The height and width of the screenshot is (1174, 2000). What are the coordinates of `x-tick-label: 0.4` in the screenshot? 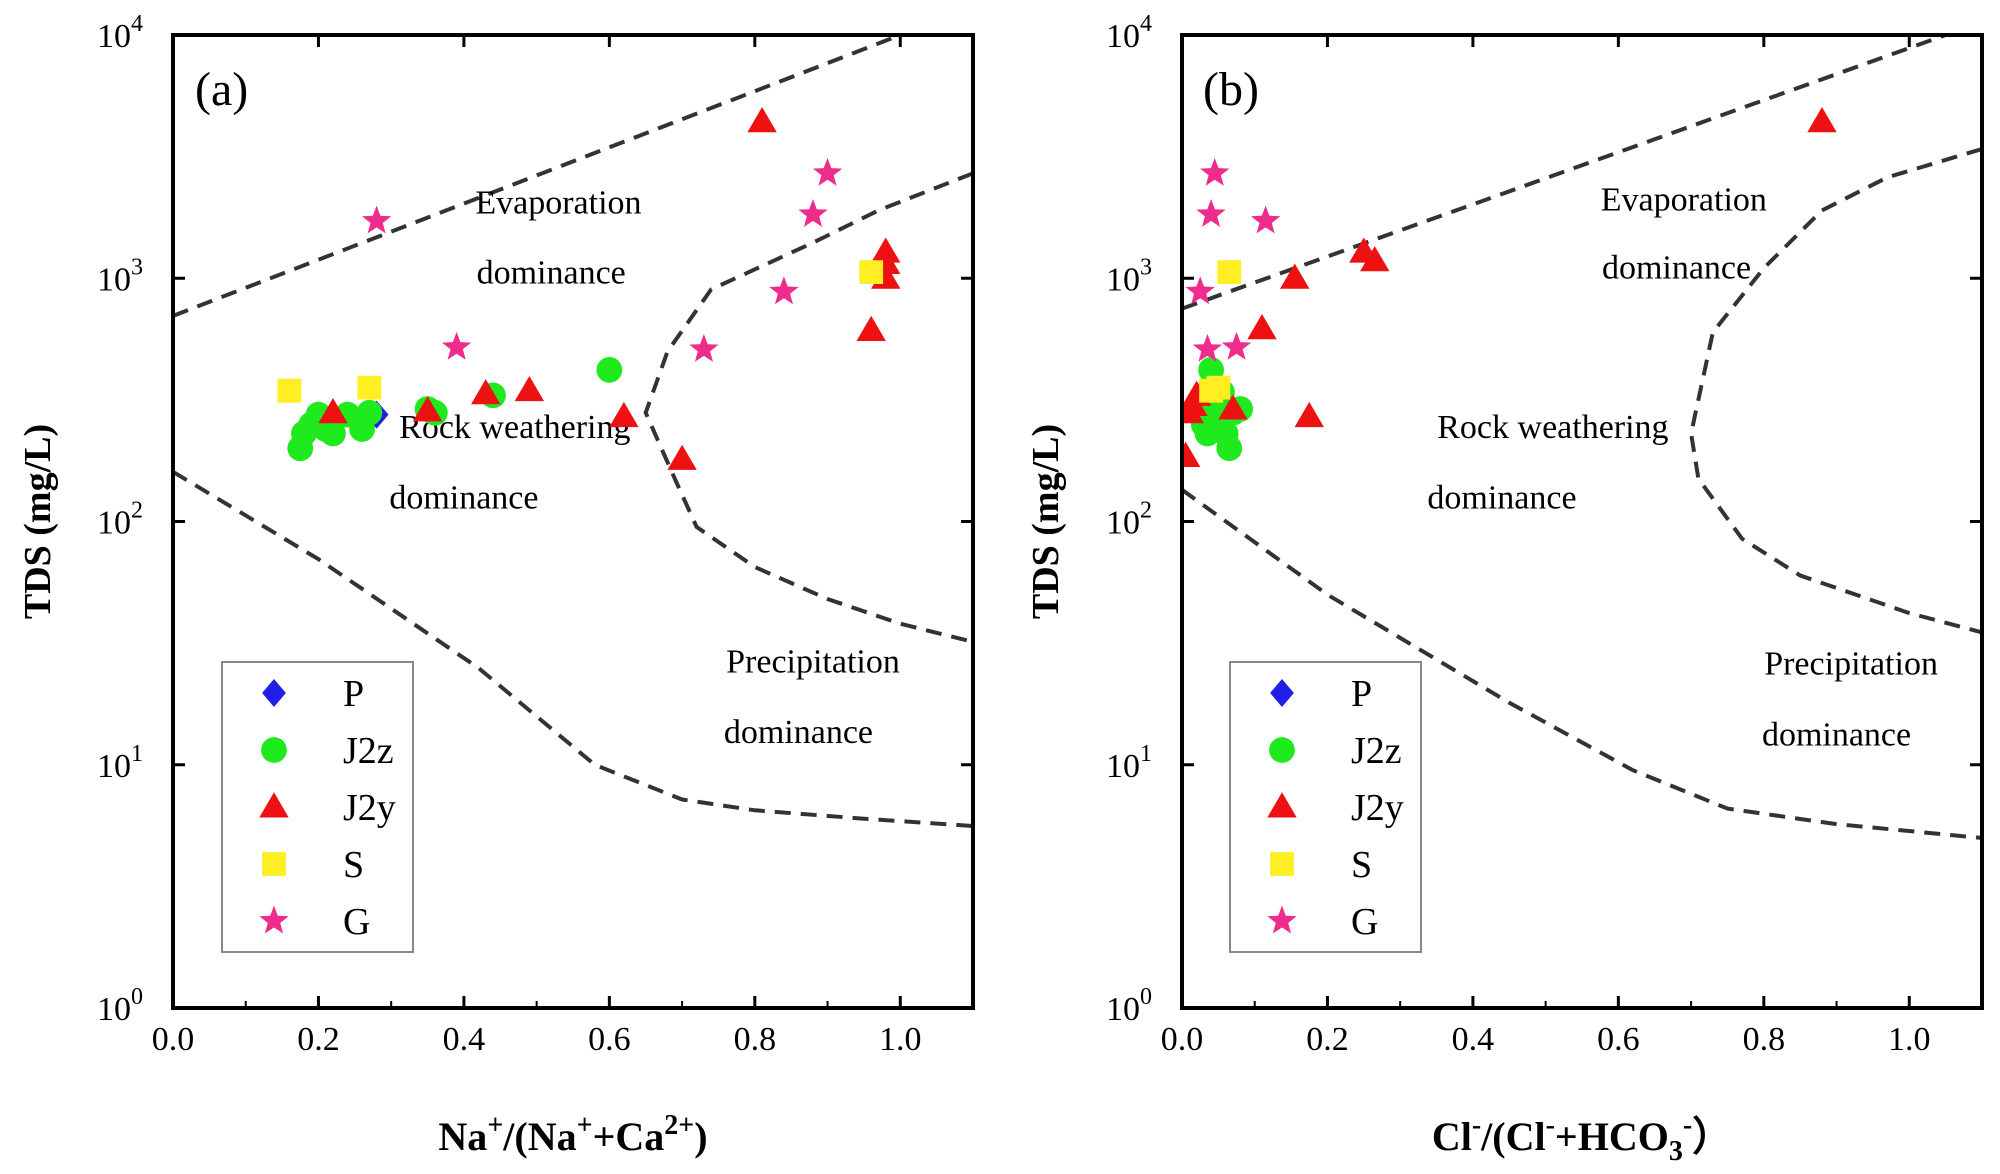 It's located at (1473, 1039).